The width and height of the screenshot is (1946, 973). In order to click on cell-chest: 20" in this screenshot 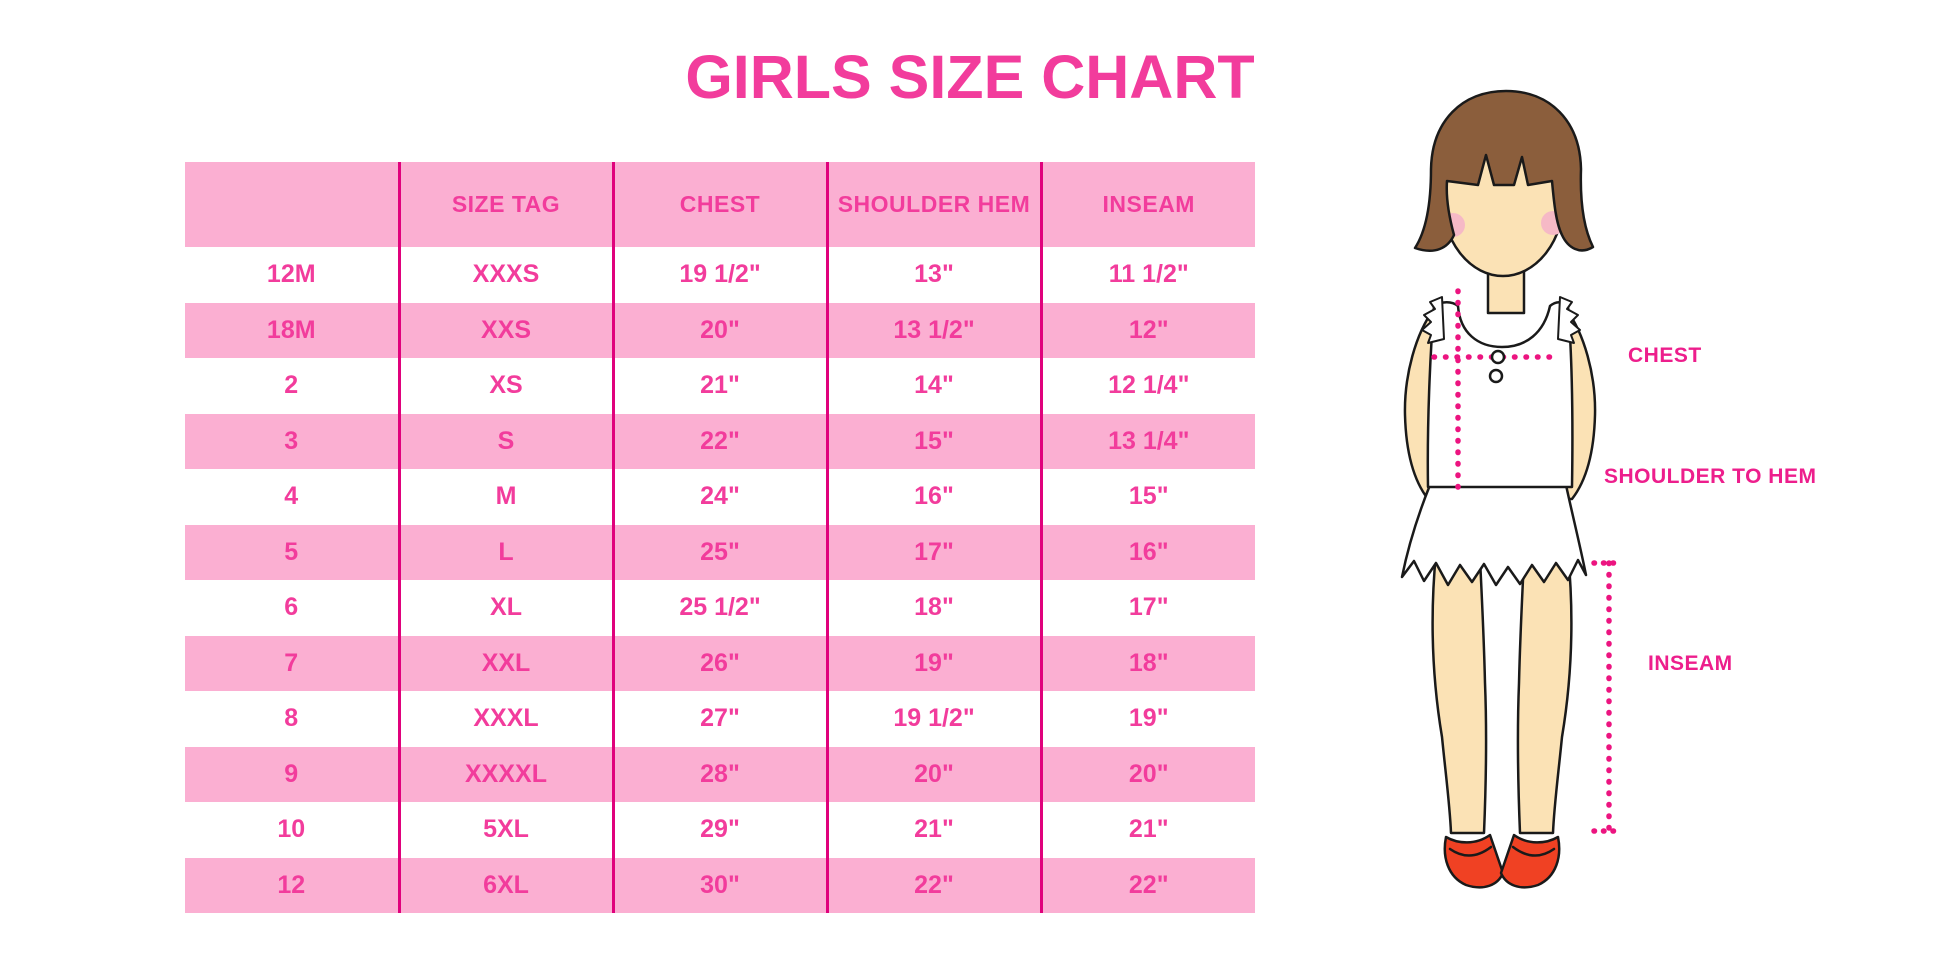, I will do `click(719, 330)`.